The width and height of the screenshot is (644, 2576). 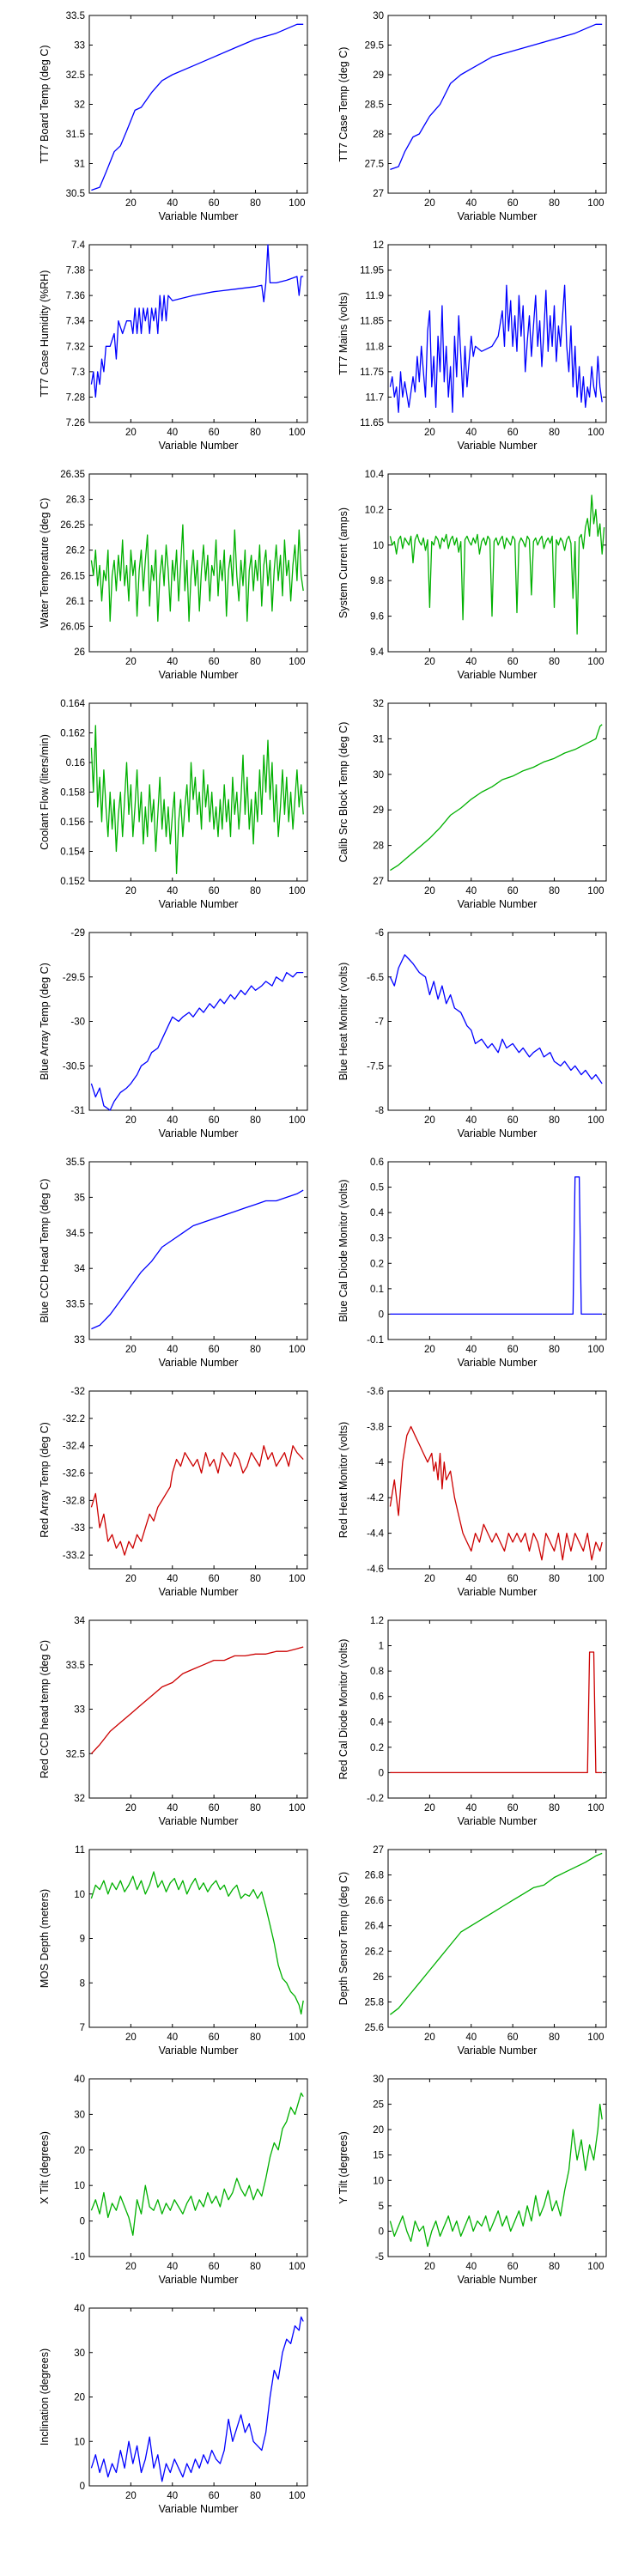 What do you see at coordinates (375, 1876) in the screenshot?
I see `y-tick-label: 26.8` at bounding box center [375, 1876].